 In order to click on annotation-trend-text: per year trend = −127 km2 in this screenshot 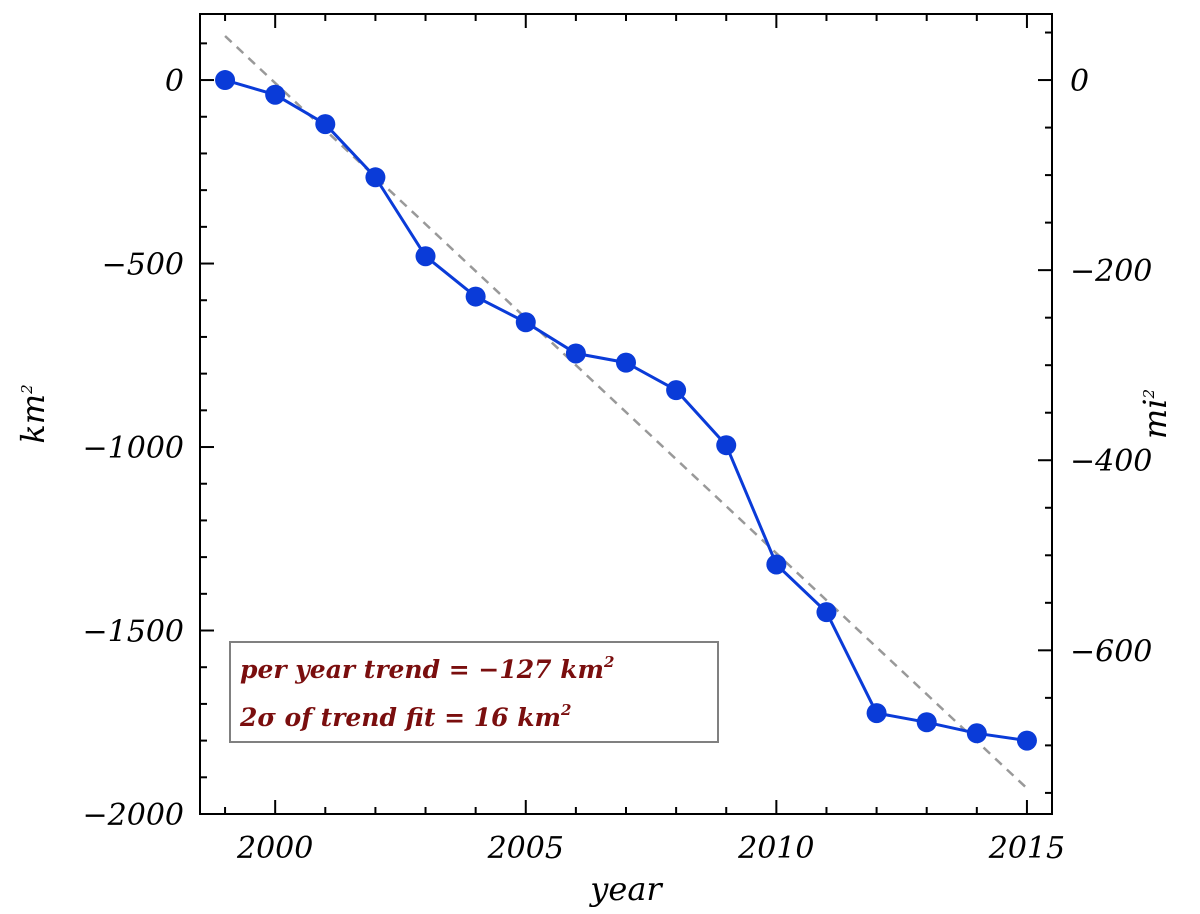, I will do `click(427, 668)`.